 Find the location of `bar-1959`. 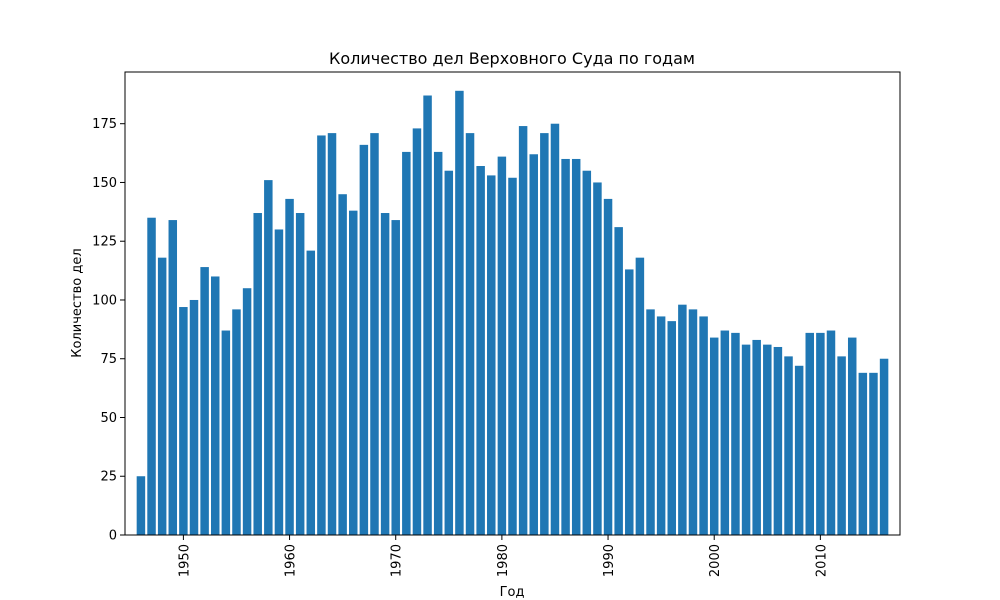

bar-1959 is located at coordinates (279, 382).